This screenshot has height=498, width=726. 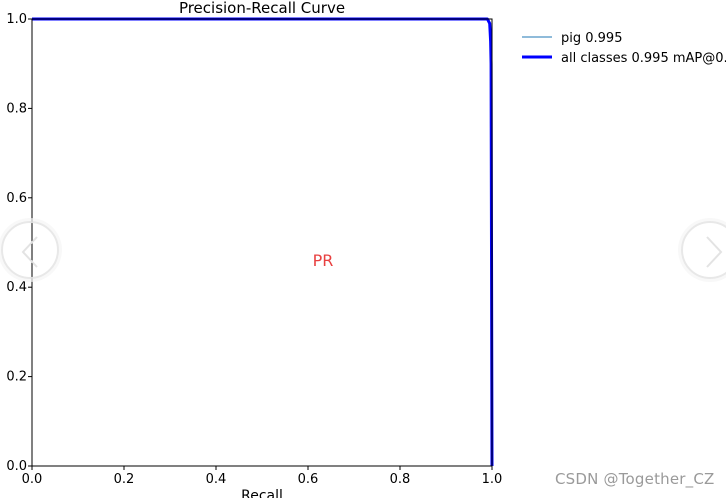 I want to click on legend-entry-label: all classes 0.995 mAP@0.5, so click(x=643, y=58).